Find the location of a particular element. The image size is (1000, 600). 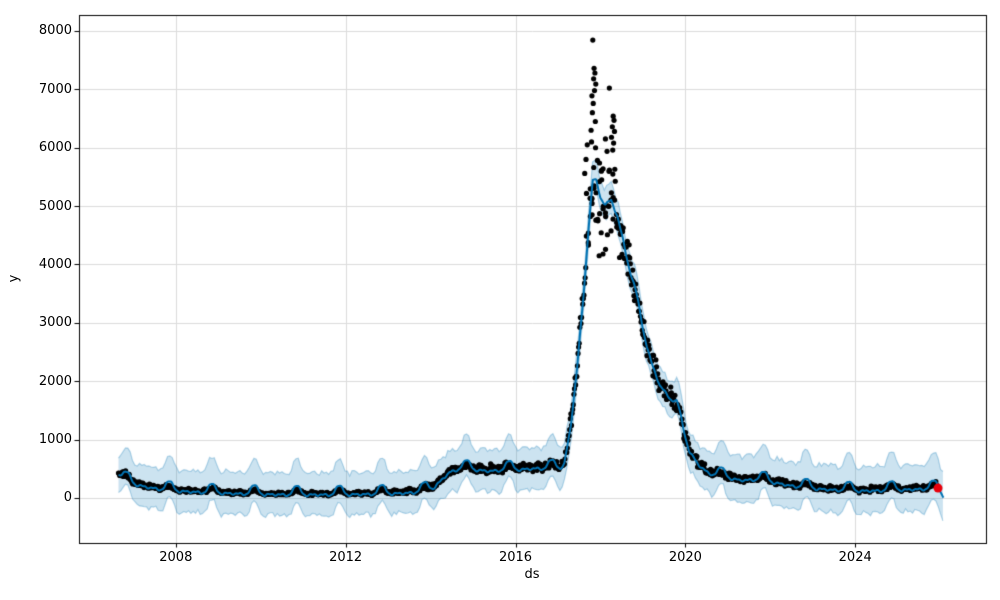

y-tick-label-7000: 7000 is located at coordinates (55, 89).